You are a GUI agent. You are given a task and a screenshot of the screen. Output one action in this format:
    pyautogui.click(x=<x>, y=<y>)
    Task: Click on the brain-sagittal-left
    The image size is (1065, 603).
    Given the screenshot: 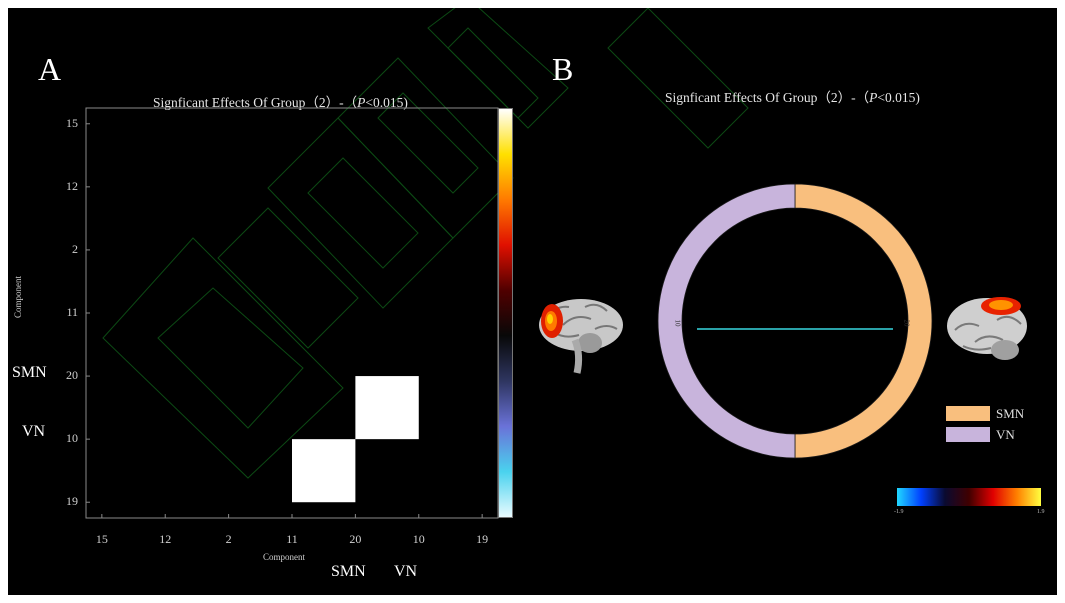 What is the action you would take?
    pyautogui.click(x=581, y=336)
    